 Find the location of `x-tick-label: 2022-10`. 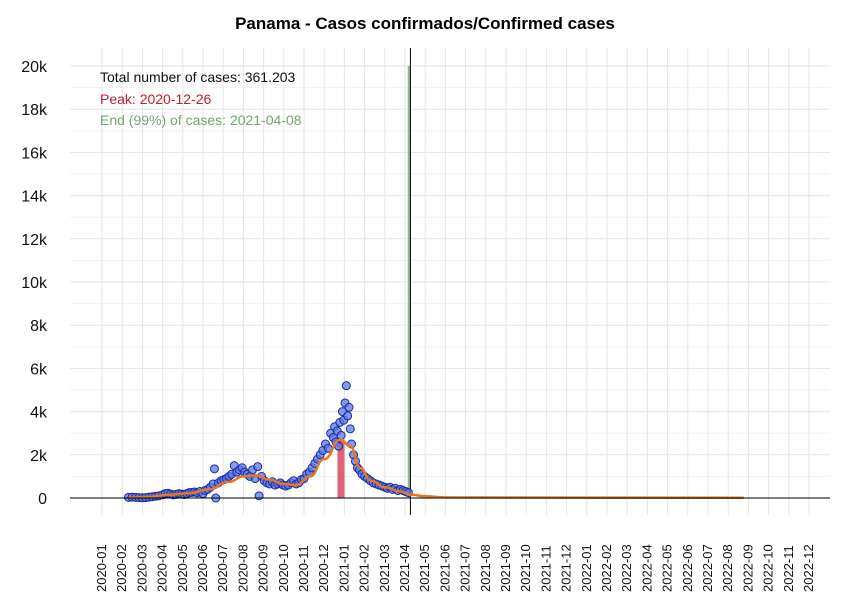

x-tick-label: 2022-10 is located at coordinates (768, 568).